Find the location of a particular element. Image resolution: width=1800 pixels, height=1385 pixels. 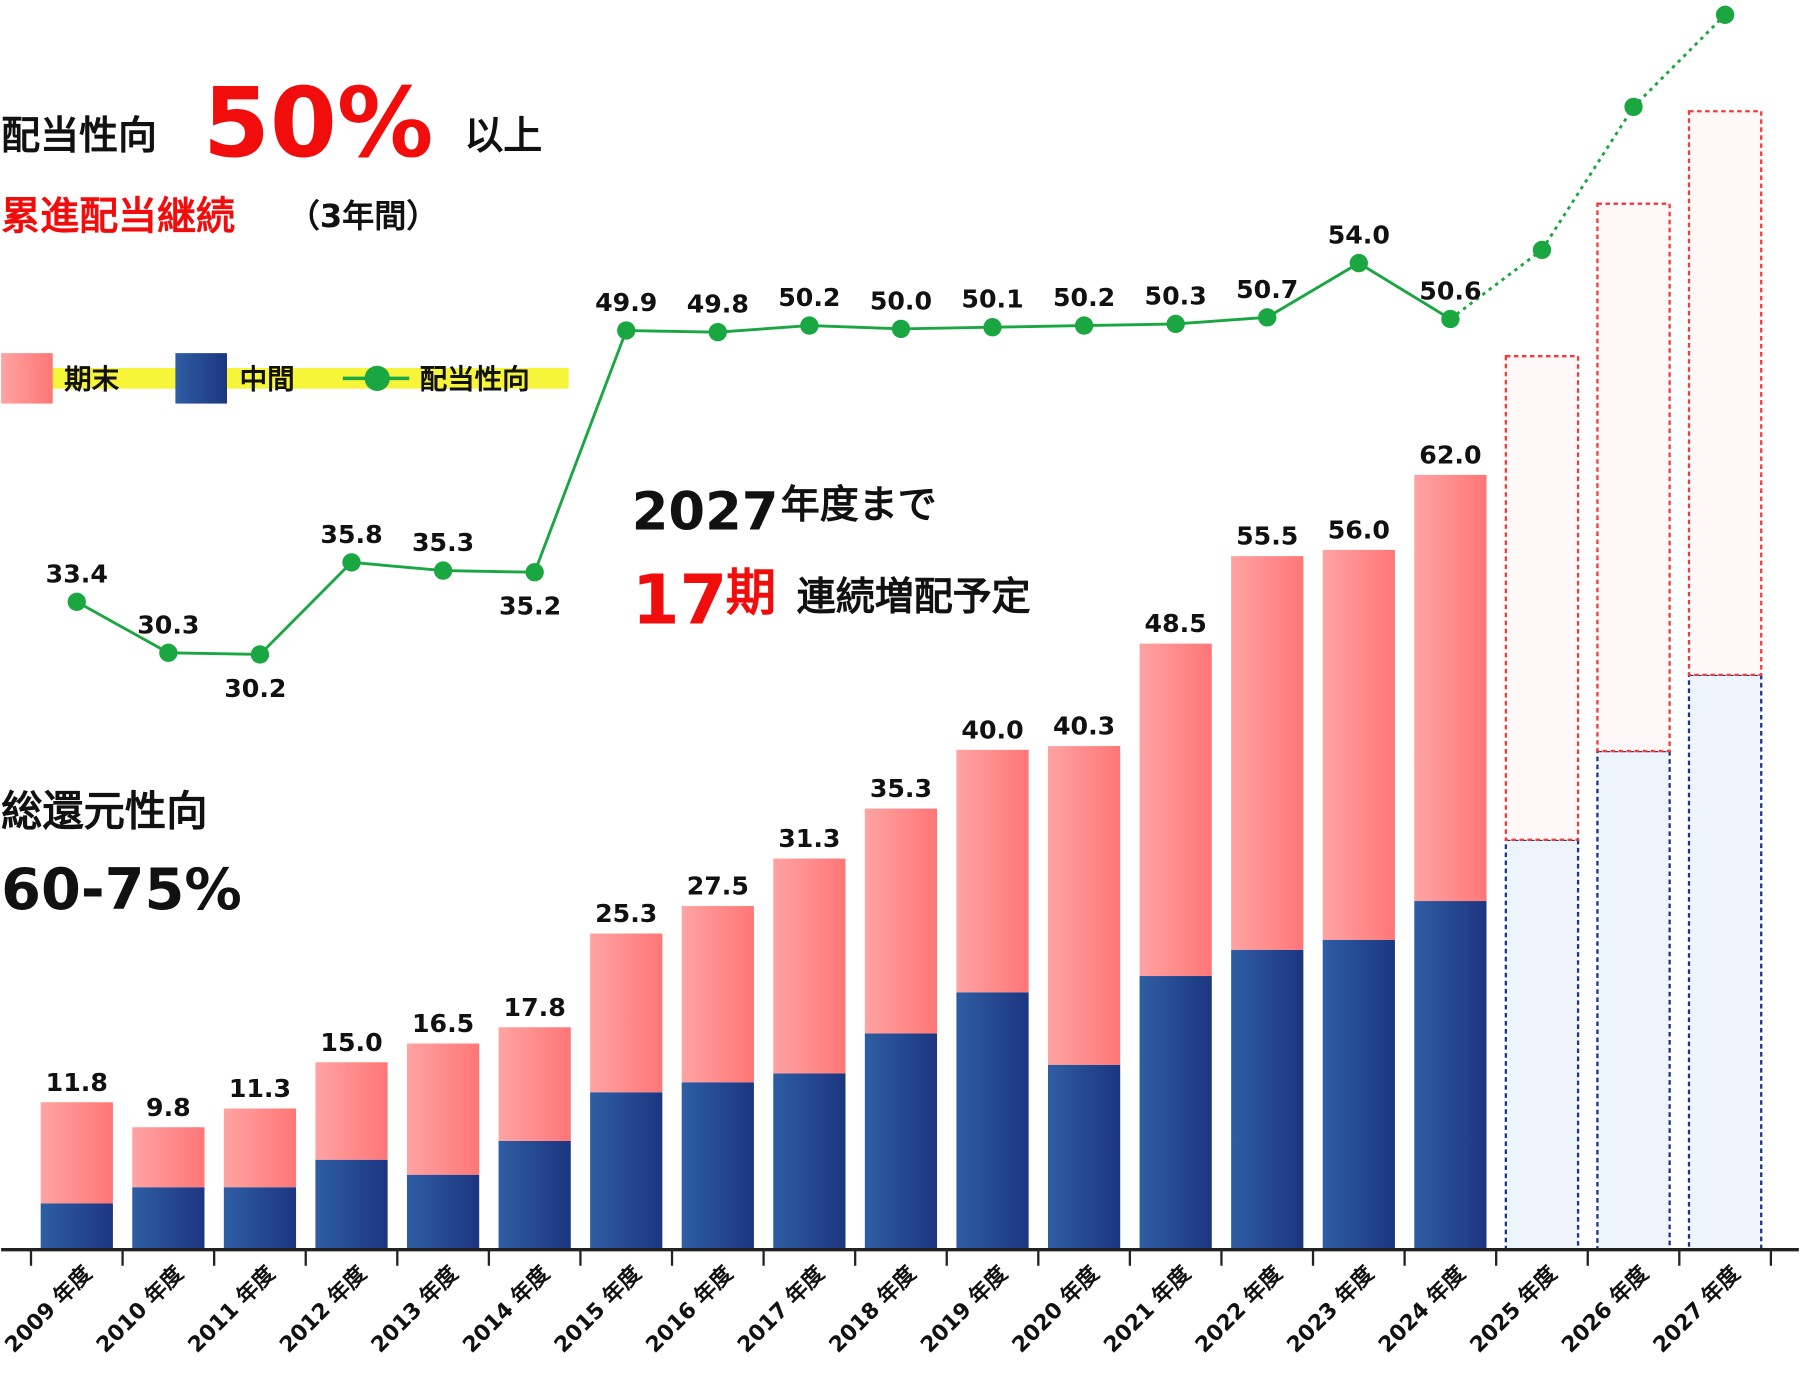

total-label: 9.8 is located at coordinates (168, 1107).